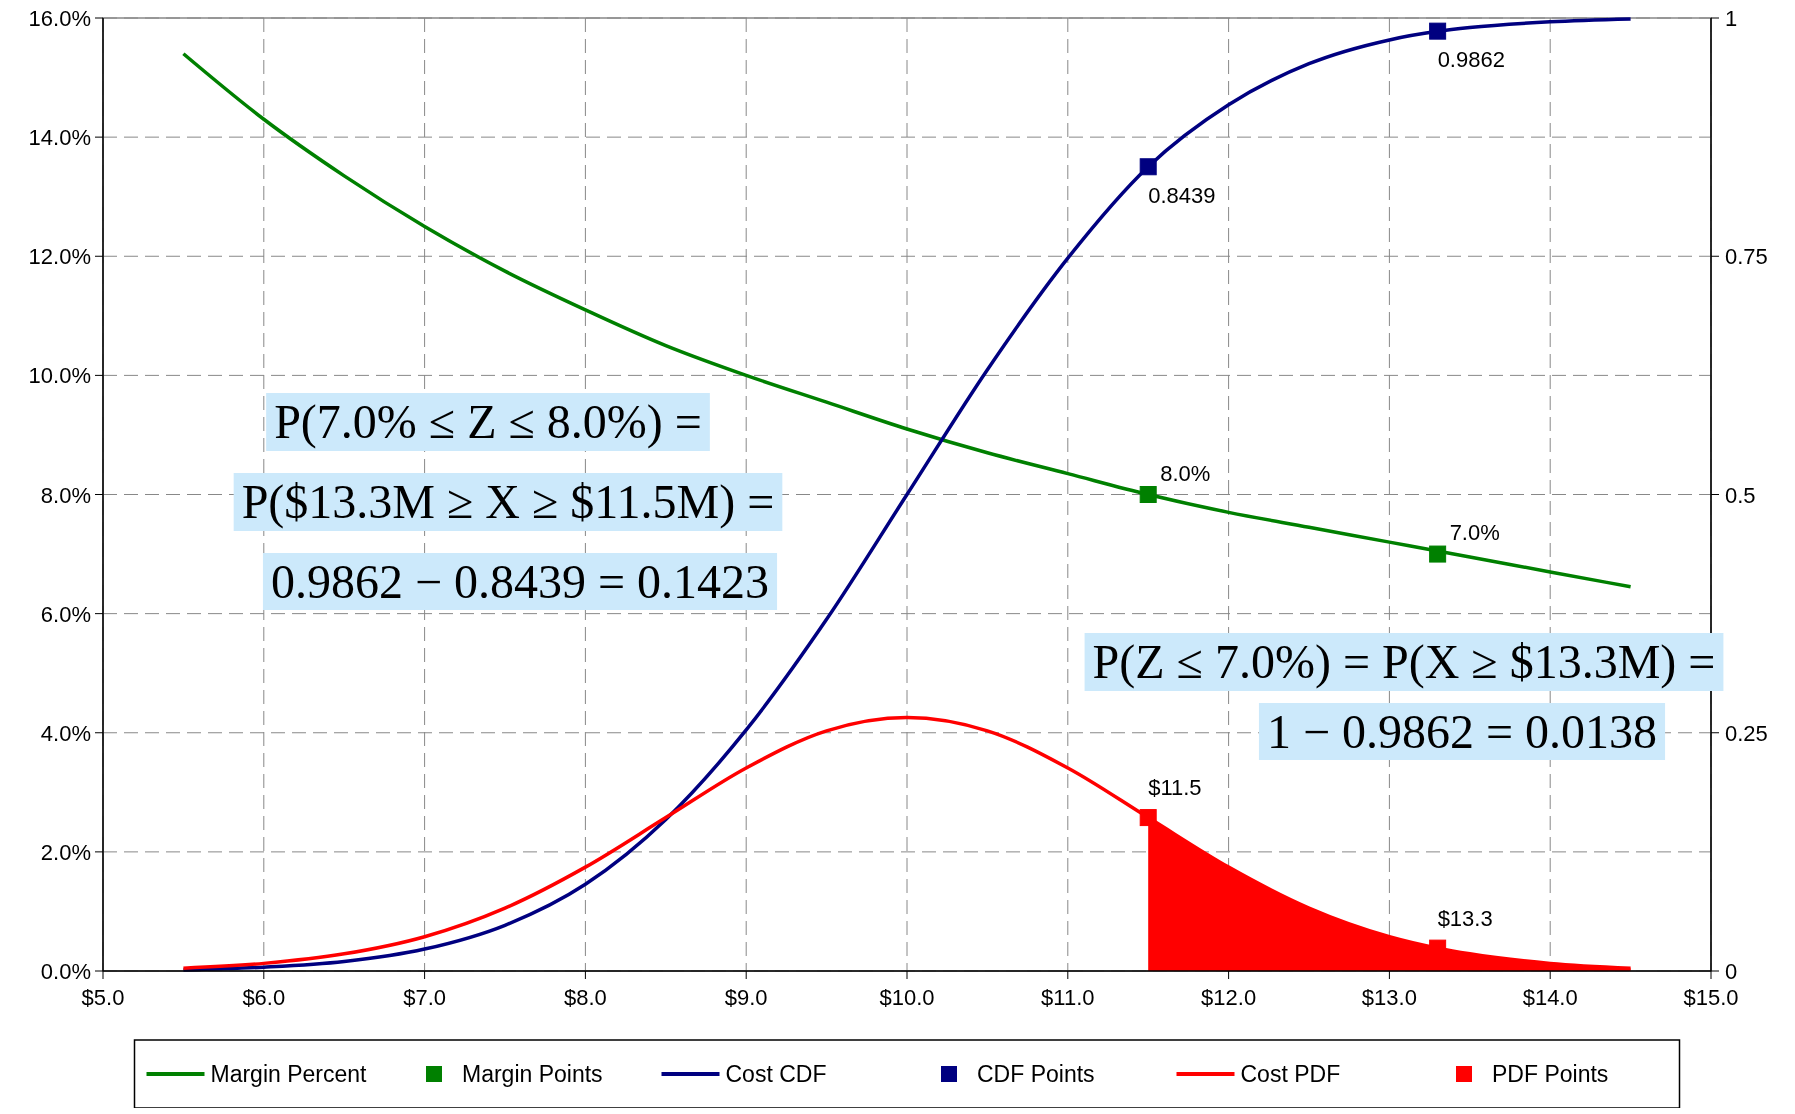  I want to click on y-tick-label: 12.0%, so click(59, 257).